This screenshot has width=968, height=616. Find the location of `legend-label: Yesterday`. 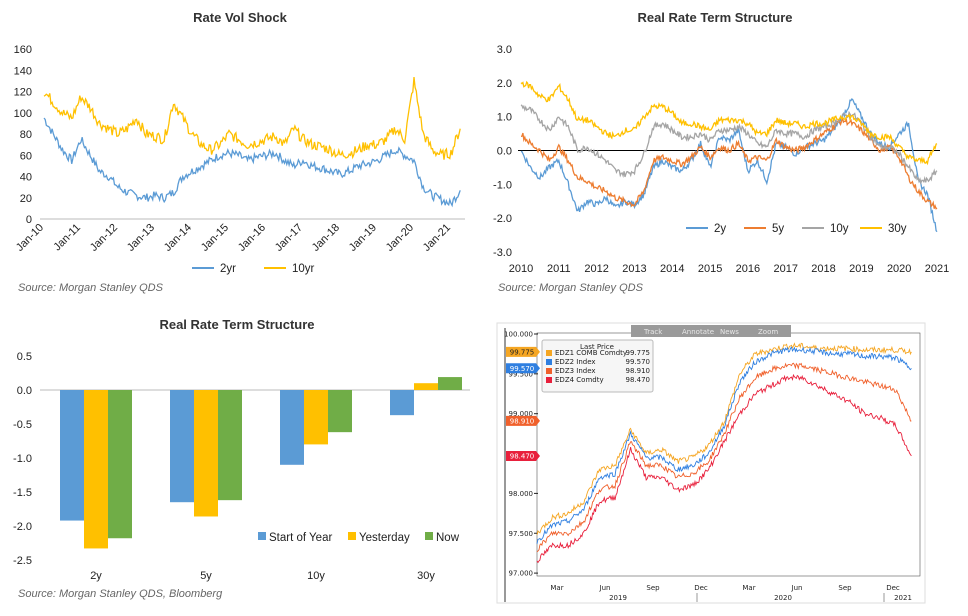

legend-label: Yesterday is located at coordinates (384, 538).